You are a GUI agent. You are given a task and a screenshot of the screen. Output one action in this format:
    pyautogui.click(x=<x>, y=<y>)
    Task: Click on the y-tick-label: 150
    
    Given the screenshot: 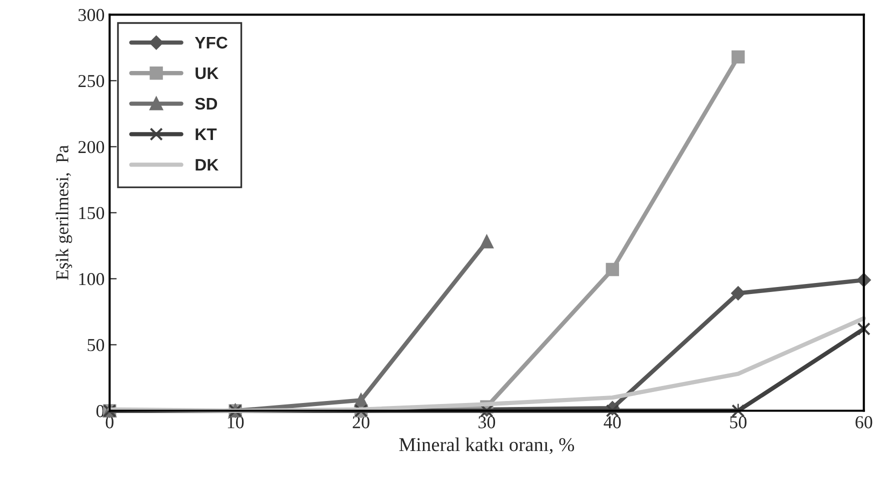 What is the action you would take?
    pyautogui.click(x=91, y=213)
    